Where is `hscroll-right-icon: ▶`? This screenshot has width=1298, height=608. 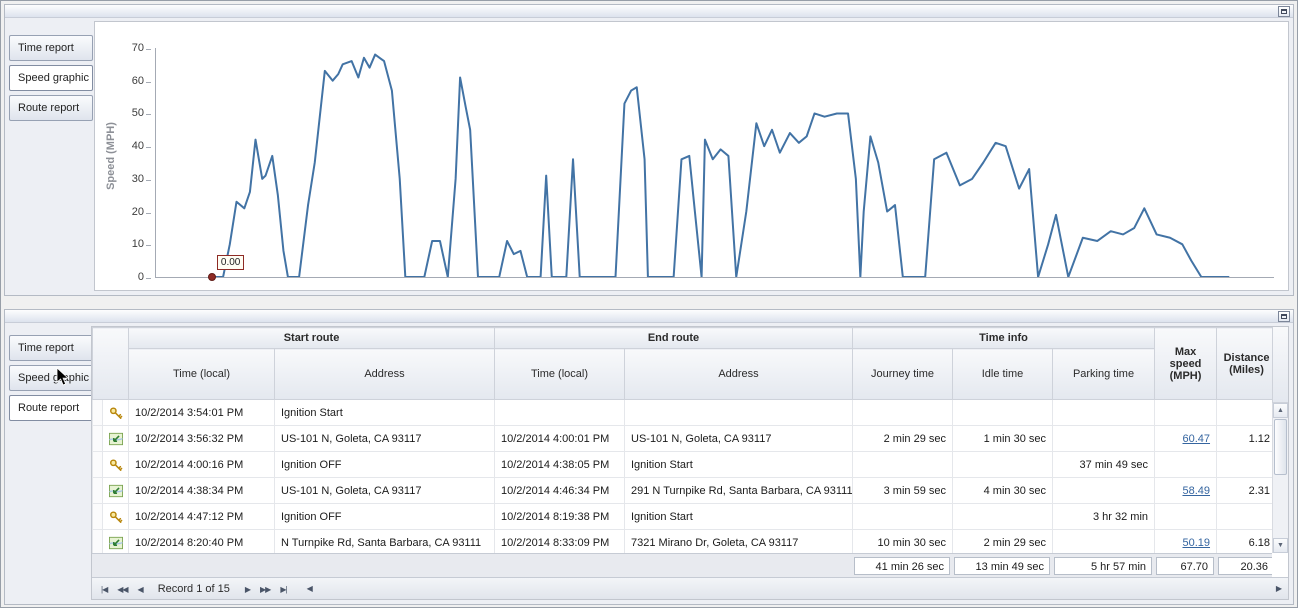
hscroll-right-icon: ▶ is located at coordinates (1278, 588).